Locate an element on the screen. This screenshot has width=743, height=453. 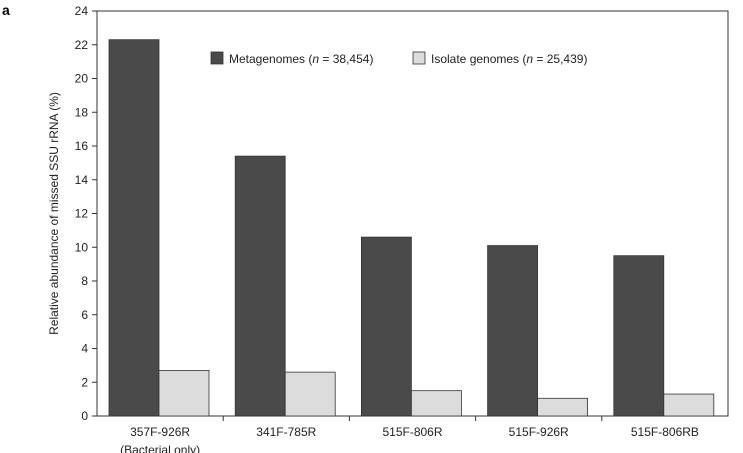
y-tick-label: 12 is located at coordinates (82, 214).